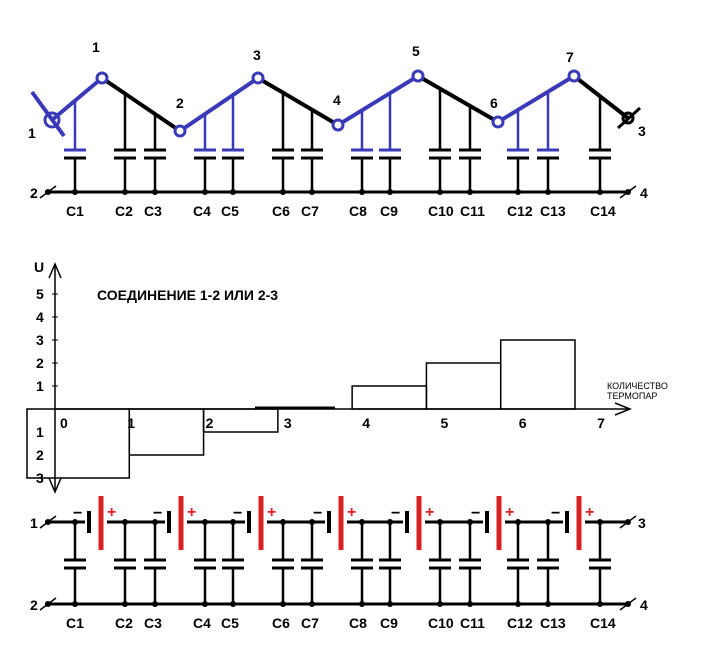 The image size is (707, 665). I want to click on x-tick-label: 3, so click(288, 423).